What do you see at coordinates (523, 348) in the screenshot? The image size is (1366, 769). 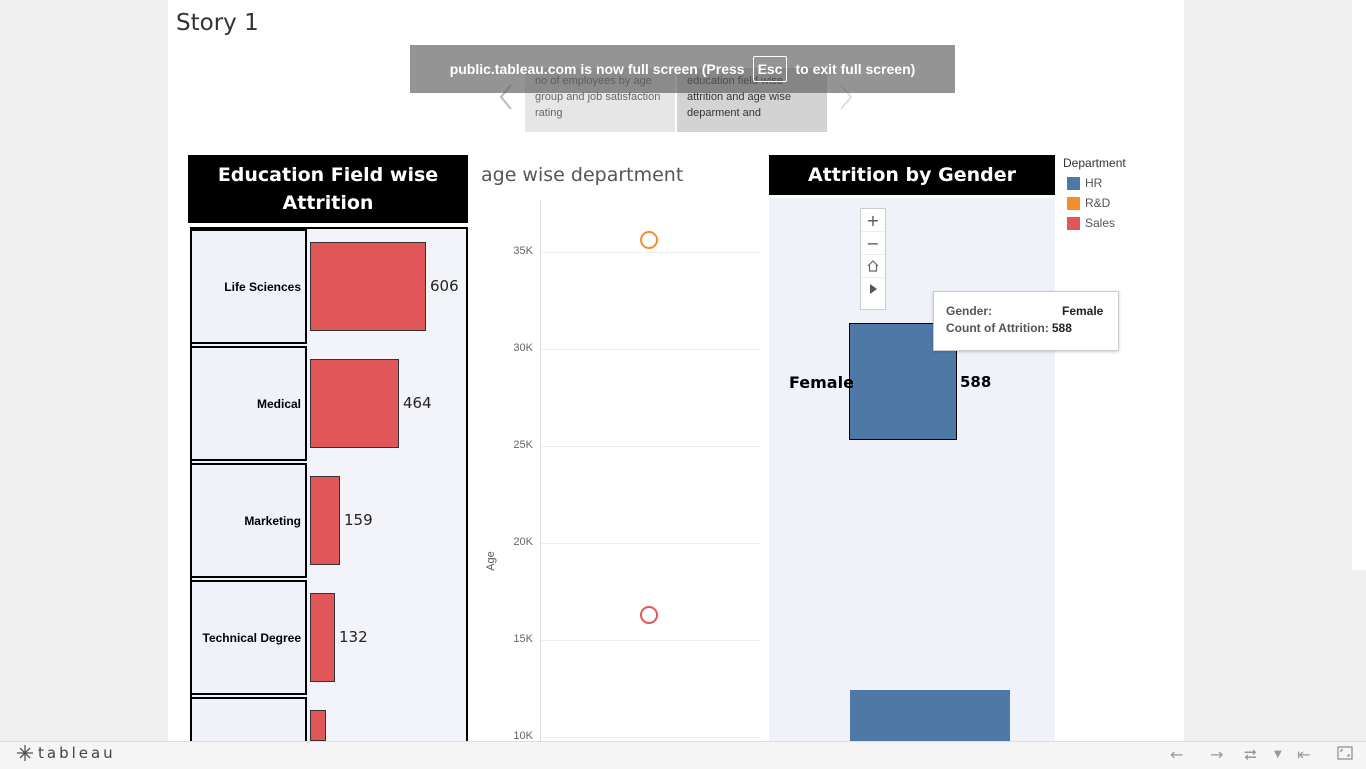 I see `age-tick-label: 30K` at bounding box center [523, 348].